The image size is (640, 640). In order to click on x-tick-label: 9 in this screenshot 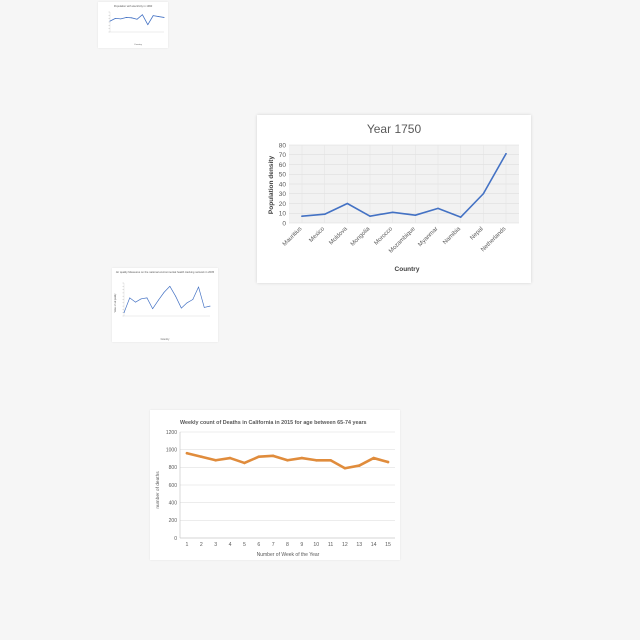, I will do `click(301, 545)`.